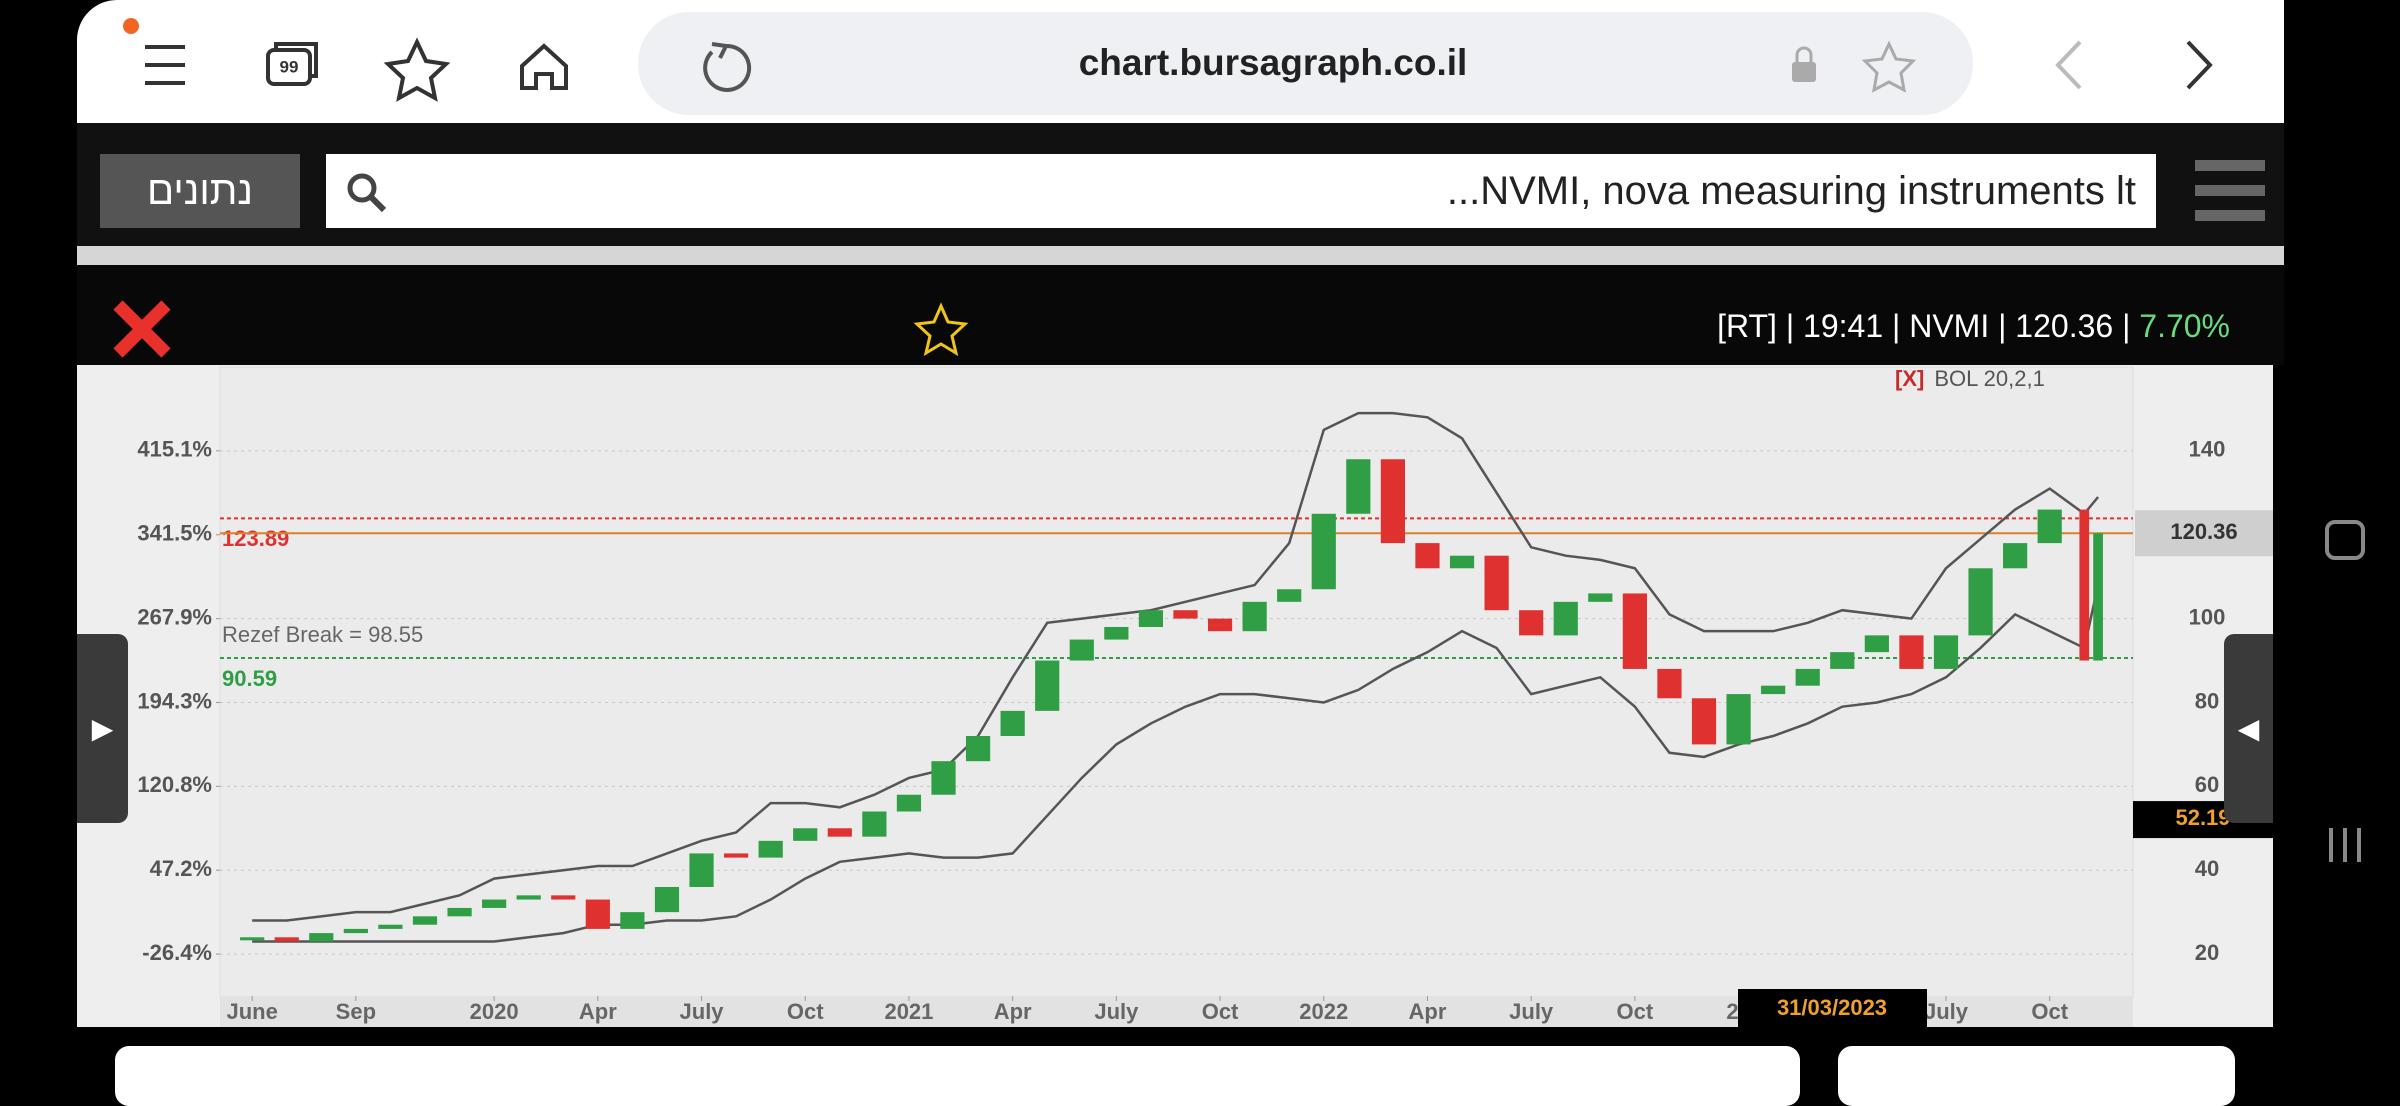 Image resolution: width=2400 pixels, height=1106 pixels. Describe the element at coordinates (2345, 691) in the screenshot. I see `system-nav` at that location.